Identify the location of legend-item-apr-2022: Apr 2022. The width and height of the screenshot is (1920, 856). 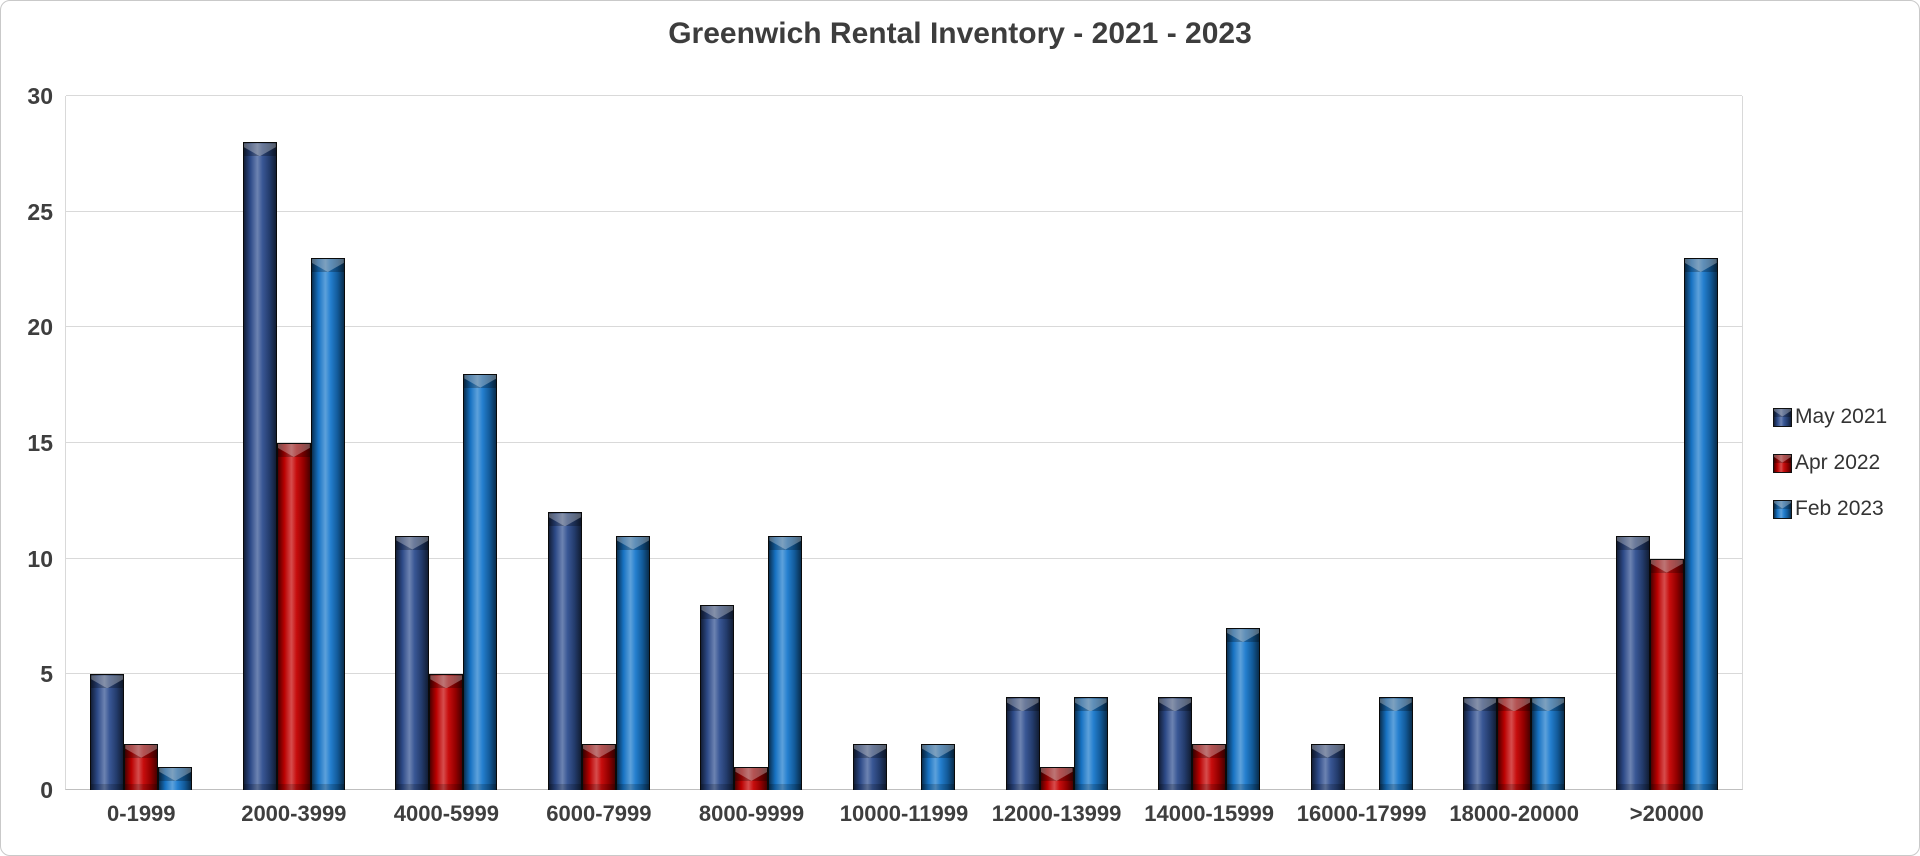
(1830, 463).